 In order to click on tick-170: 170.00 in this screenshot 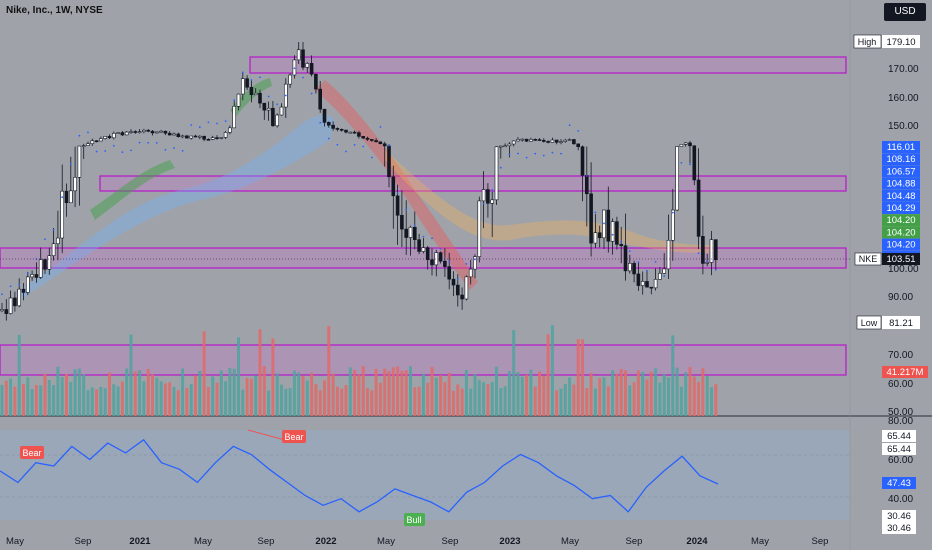, I will do `click(903, 69)`.